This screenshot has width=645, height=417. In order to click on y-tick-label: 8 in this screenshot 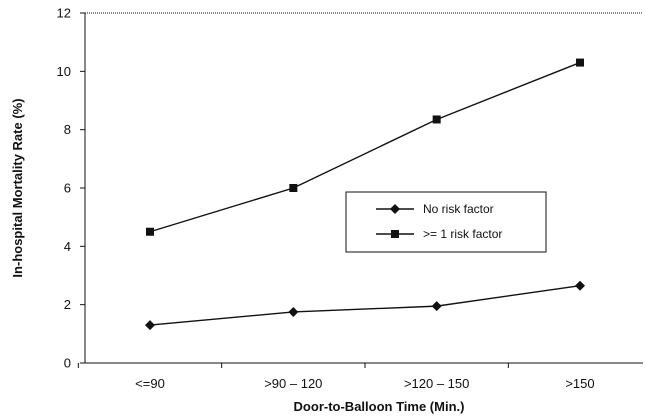, I will do `click(67, 129)`.